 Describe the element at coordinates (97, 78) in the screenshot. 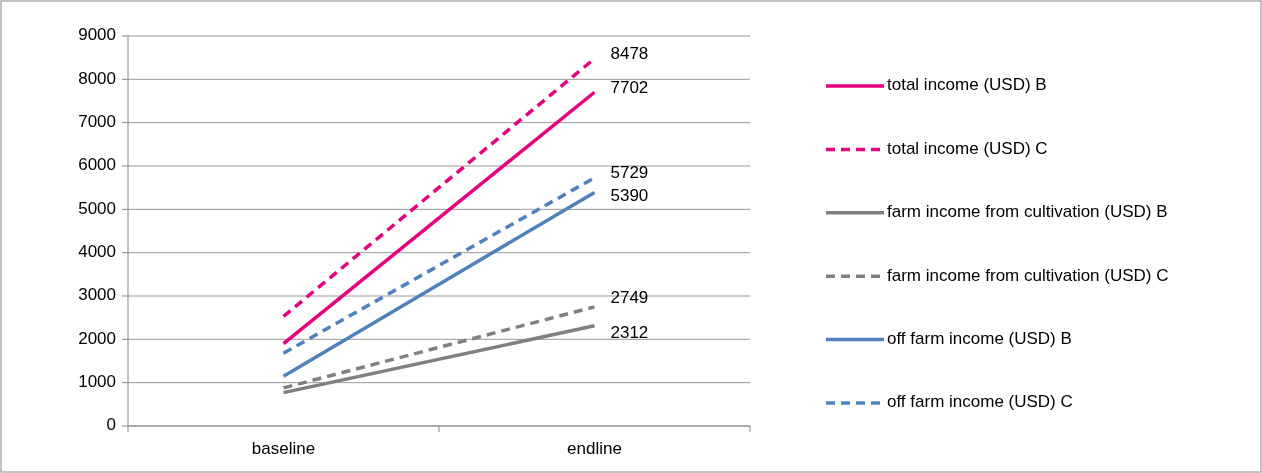

I see `y-tick-label: 8000` at that location.